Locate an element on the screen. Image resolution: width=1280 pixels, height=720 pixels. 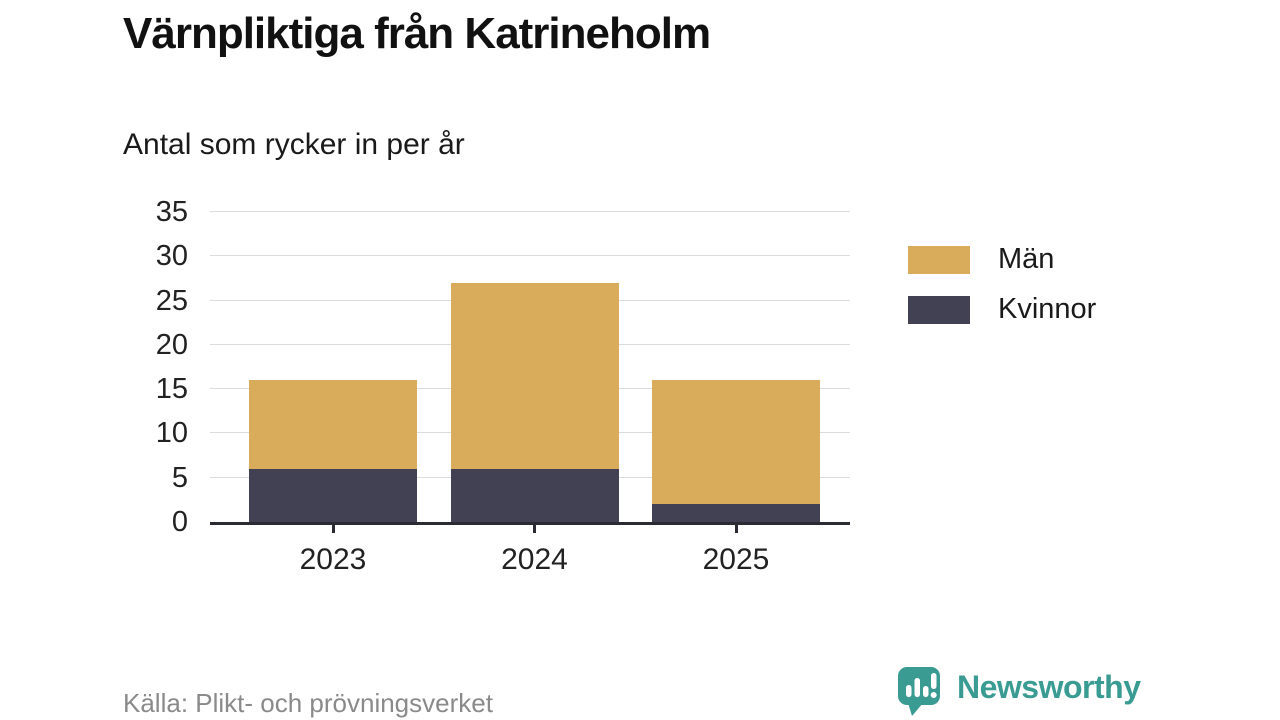
legend-item-kvinnor: Kvinnor is located at coordinates (1002, 309).